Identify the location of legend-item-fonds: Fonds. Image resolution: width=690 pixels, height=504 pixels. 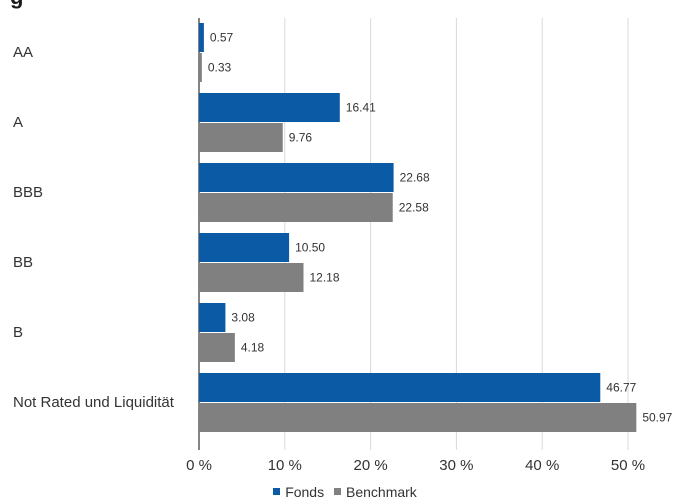
(298, 492).